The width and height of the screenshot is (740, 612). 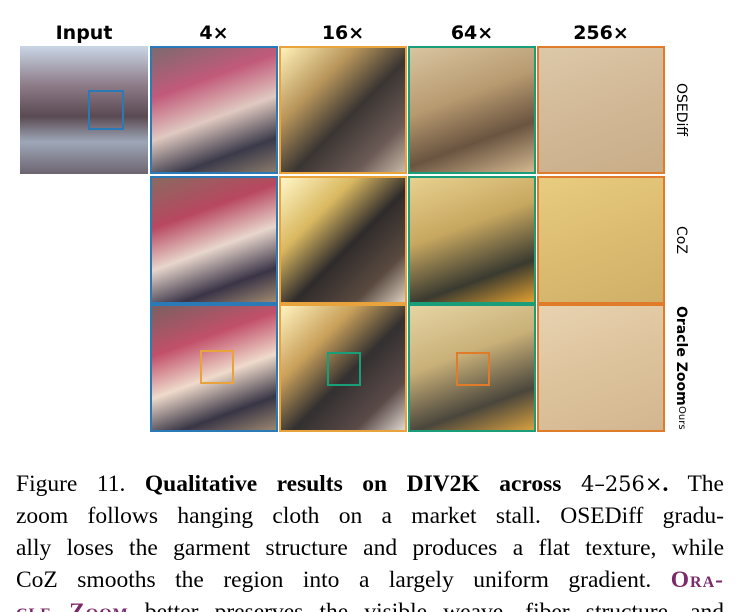 What do you see at coordinates (621, 484) in the screenshot?
I see `caption-text: 4–256×` at bounding box center [621, 484].